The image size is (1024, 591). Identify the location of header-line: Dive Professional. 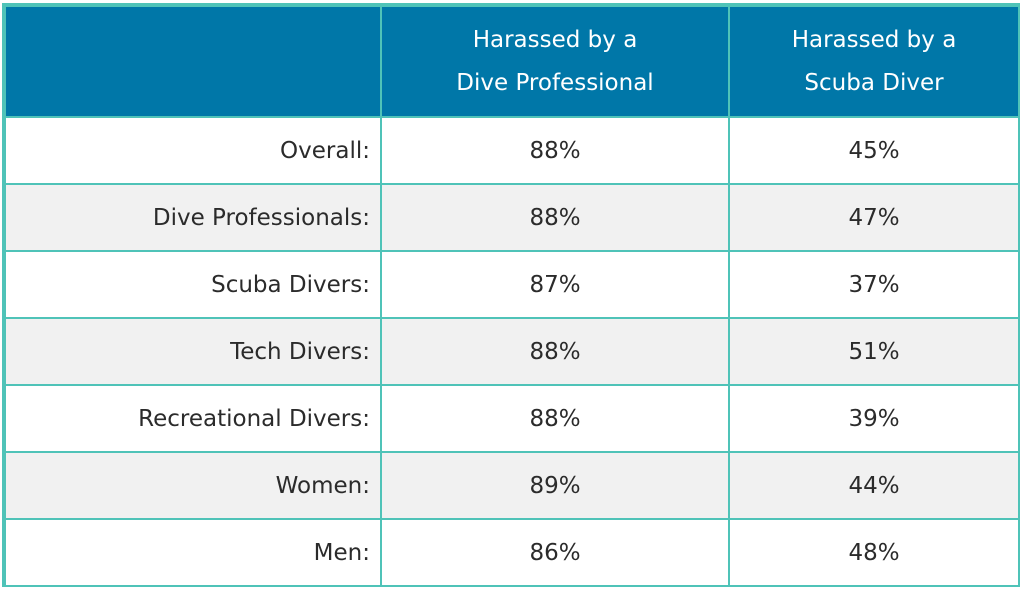
(555, 82).